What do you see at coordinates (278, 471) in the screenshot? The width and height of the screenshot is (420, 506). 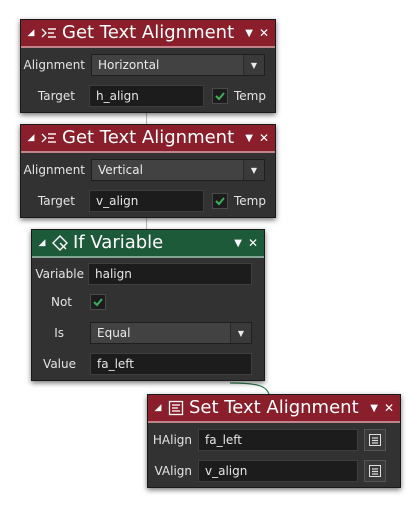 I see `valign-input: v_align` at bounding box center [278, 471].